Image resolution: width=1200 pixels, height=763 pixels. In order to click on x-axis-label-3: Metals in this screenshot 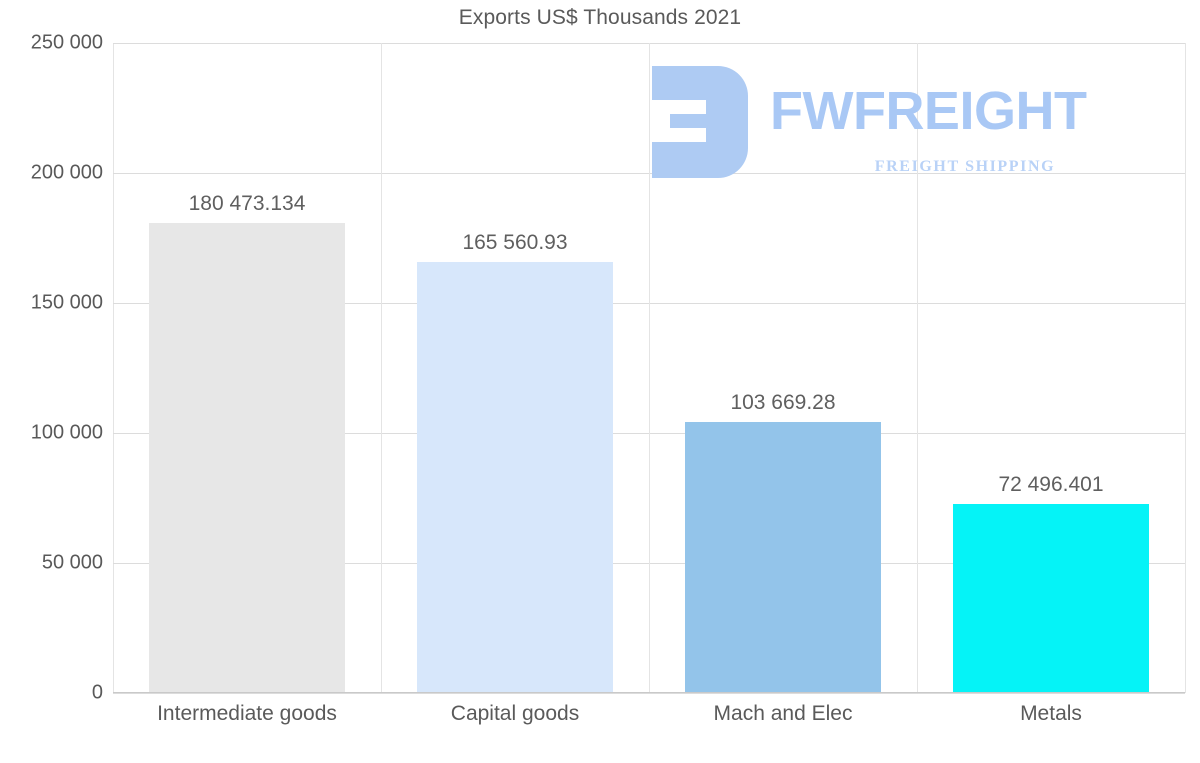, I will do `click(1051, 713)`.